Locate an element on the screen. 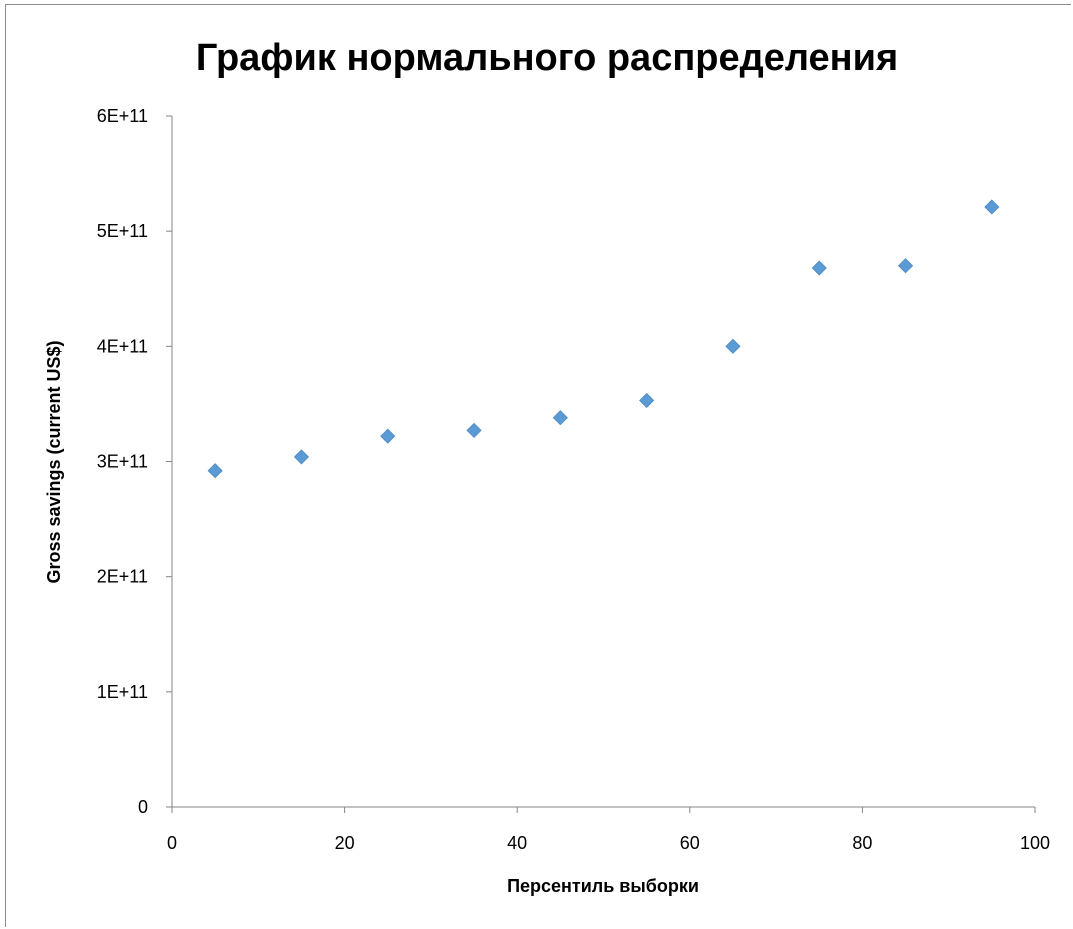 This screenshot has height=929, width=1073. y-tick-label: 0 is located at coordinates (143, 807).